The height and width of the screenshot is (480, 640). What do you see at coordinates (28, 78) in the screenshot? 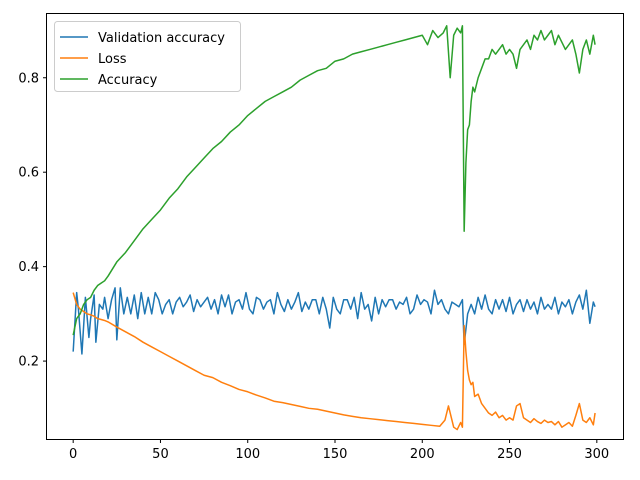
I see `y-tick-label: 0.8` at bounding box center [28, 78].